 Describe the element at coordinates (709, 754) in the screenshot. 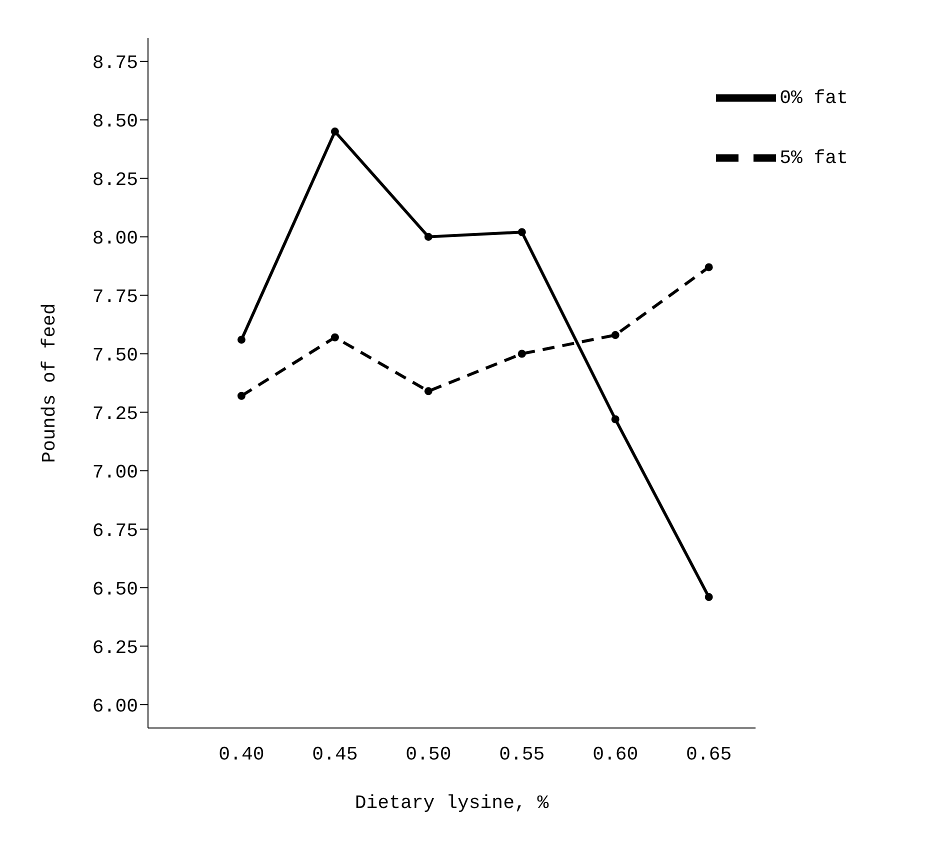

I see `x-tick-label: 0.65` at that location.